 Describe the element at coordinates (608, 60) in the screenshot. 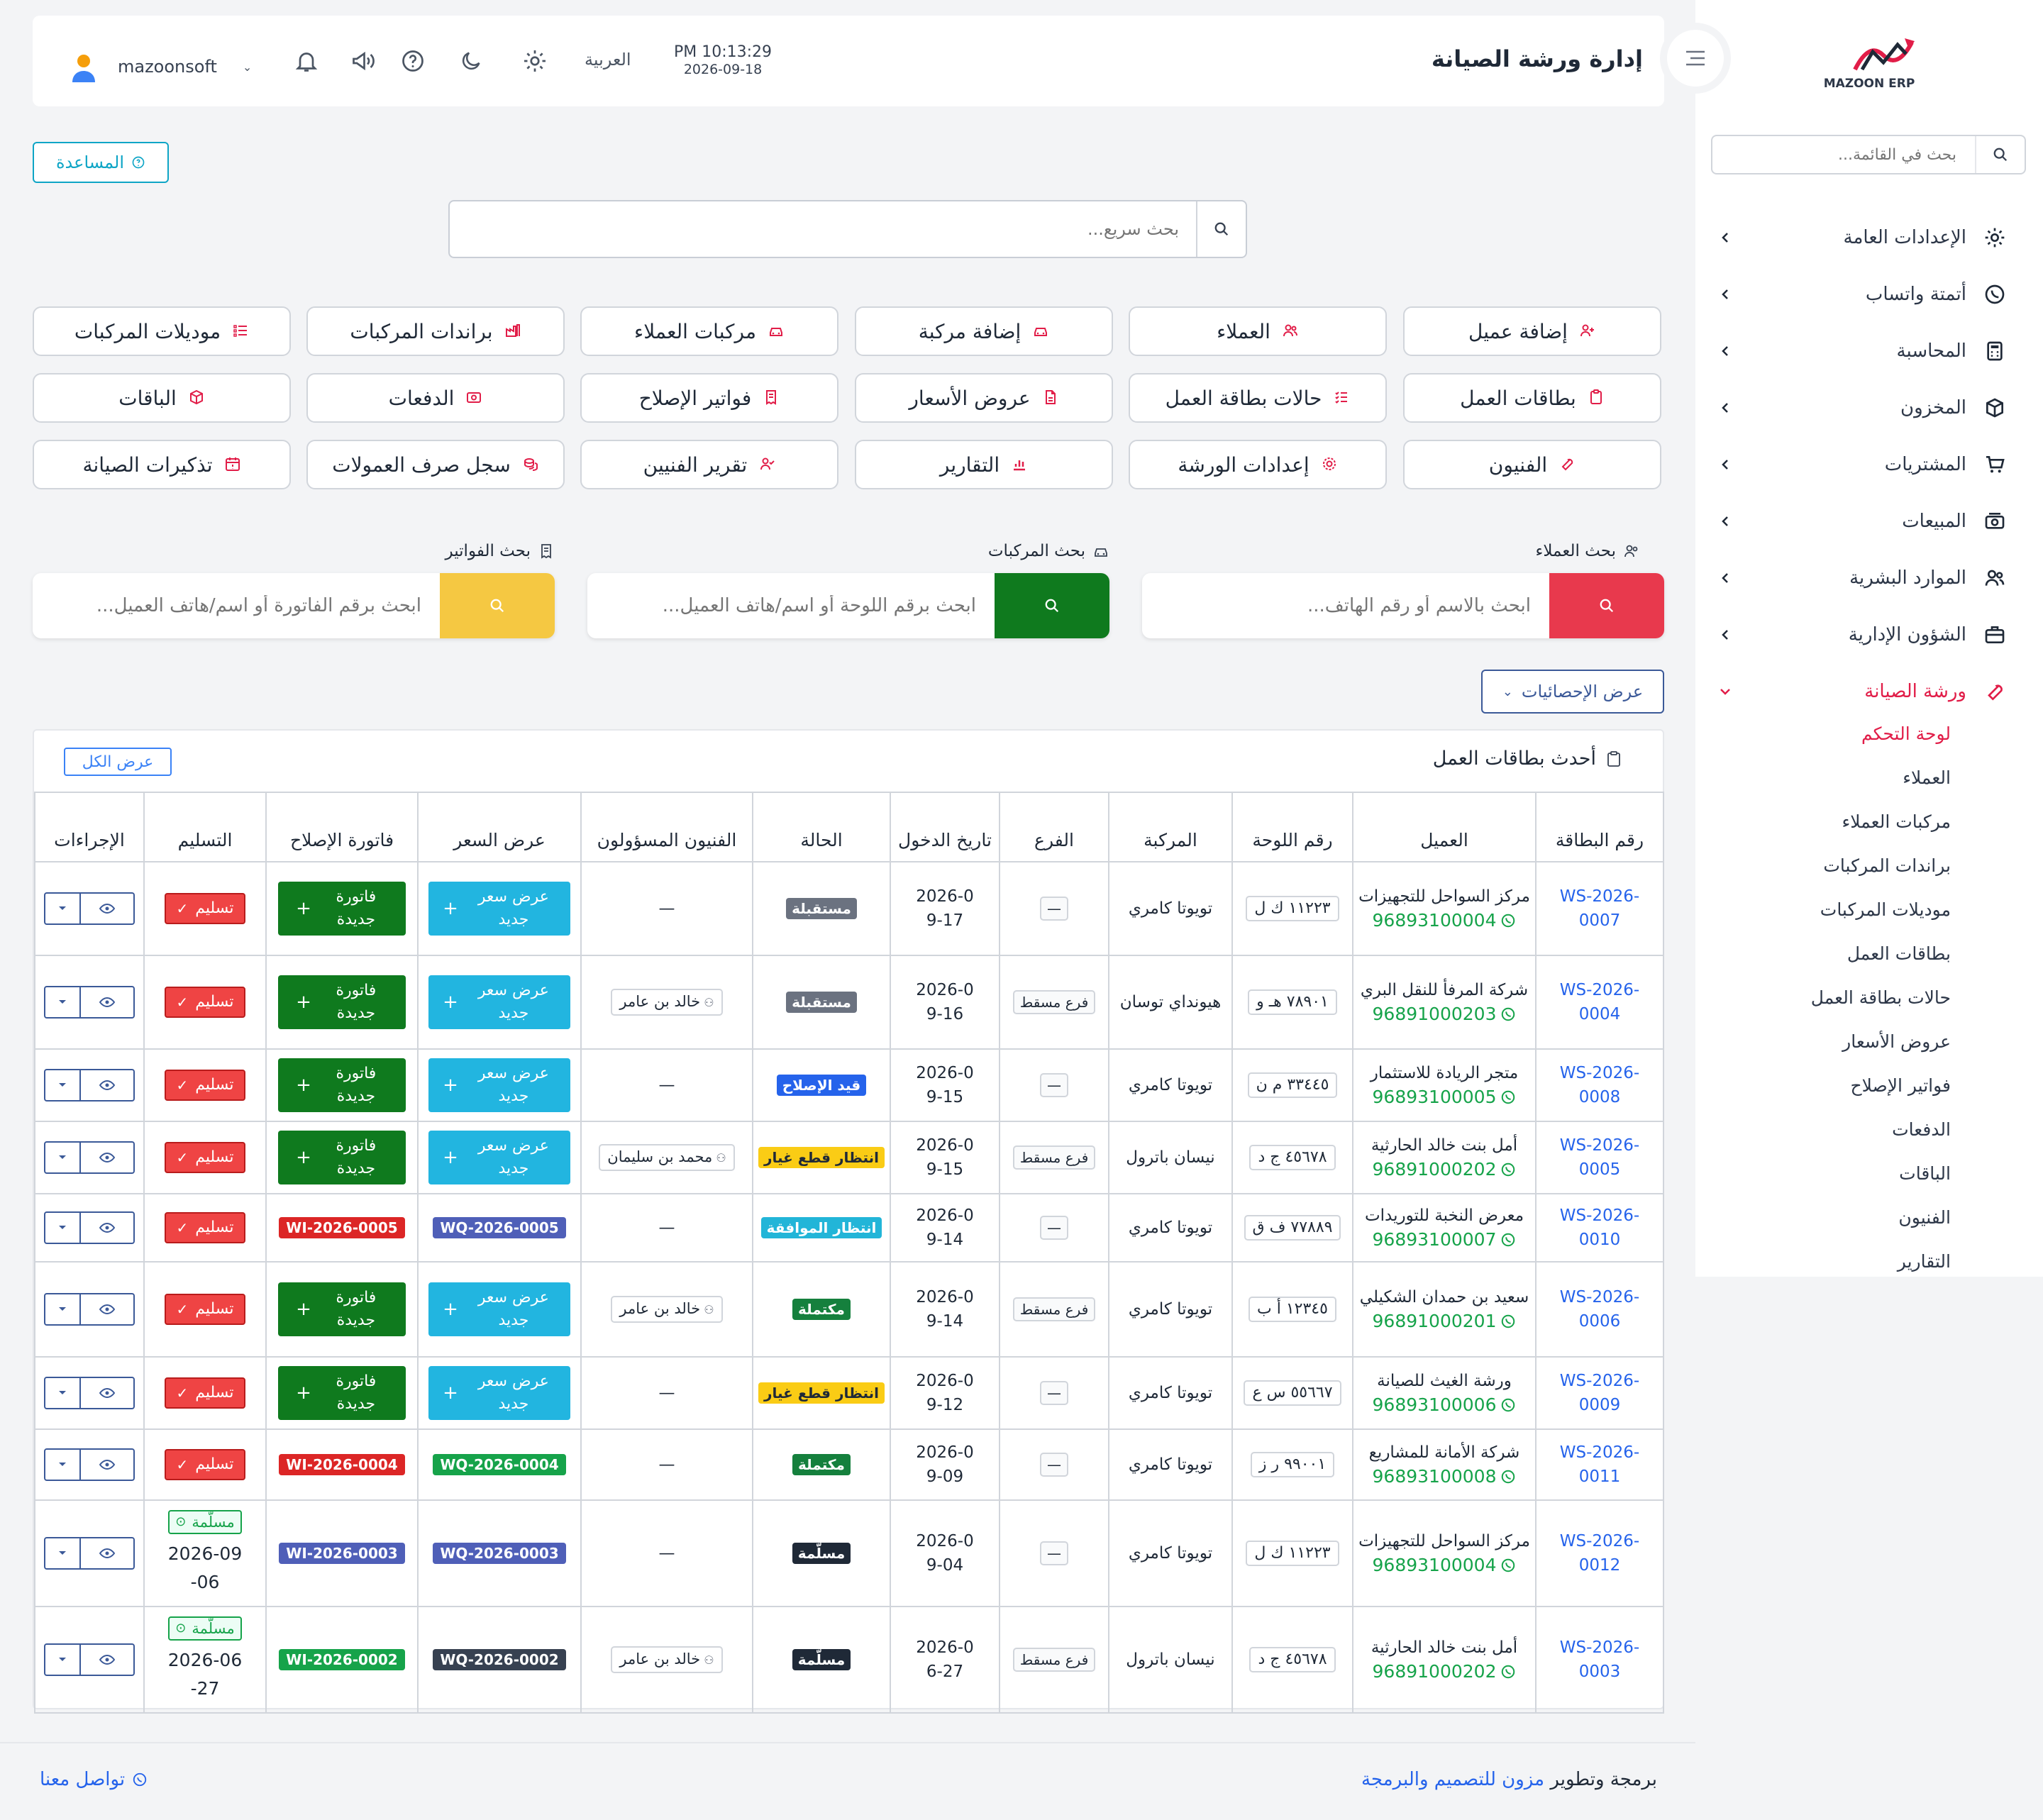

I see `language-switch: العربية` at that location.